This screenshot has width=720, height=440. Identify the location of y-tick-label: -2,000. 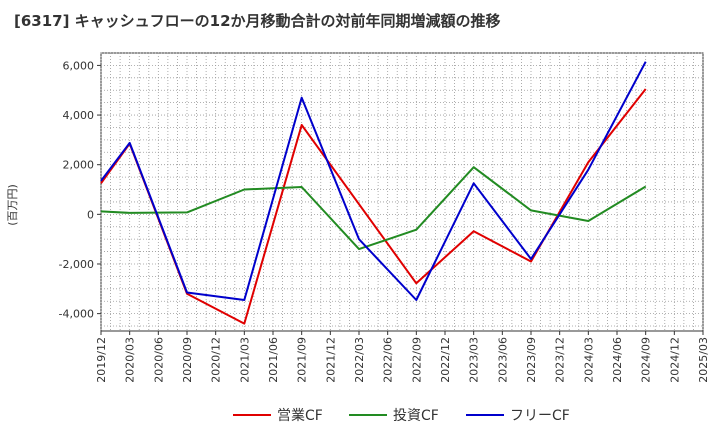
(76, 264).